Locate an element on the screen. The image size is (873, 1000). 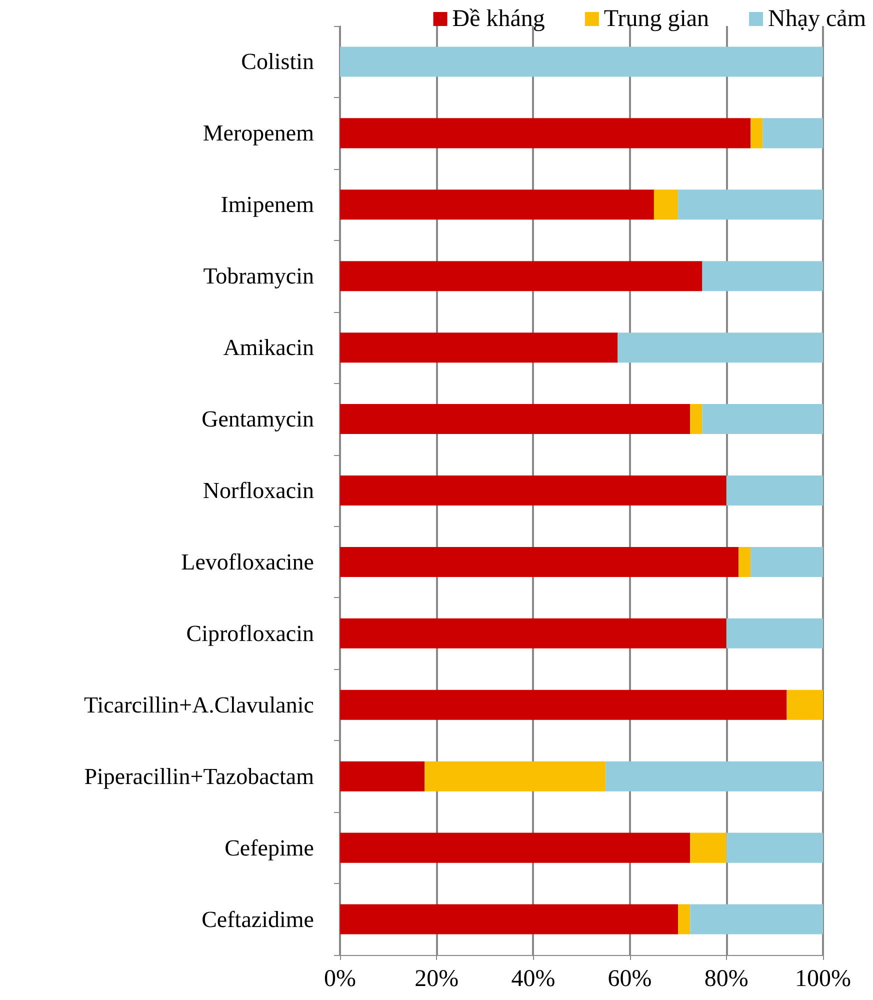
x-tick-label: 60% is located at coordinates (630, 979).